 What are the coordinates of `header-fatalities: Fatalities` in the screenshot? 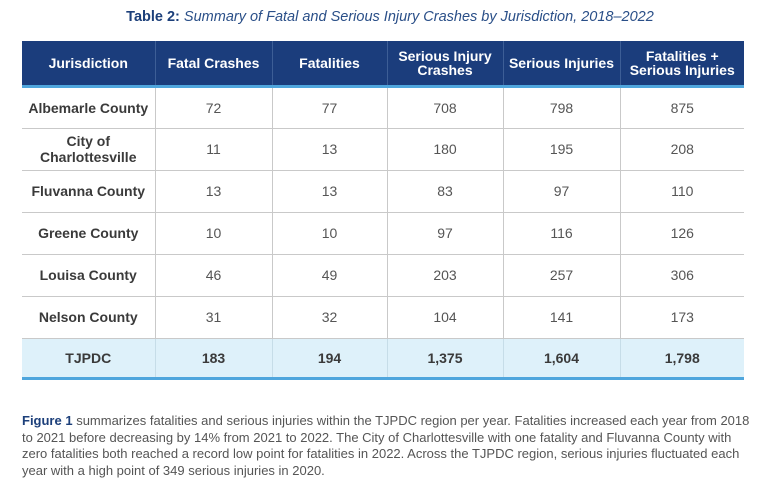 It's located at (329, 64).